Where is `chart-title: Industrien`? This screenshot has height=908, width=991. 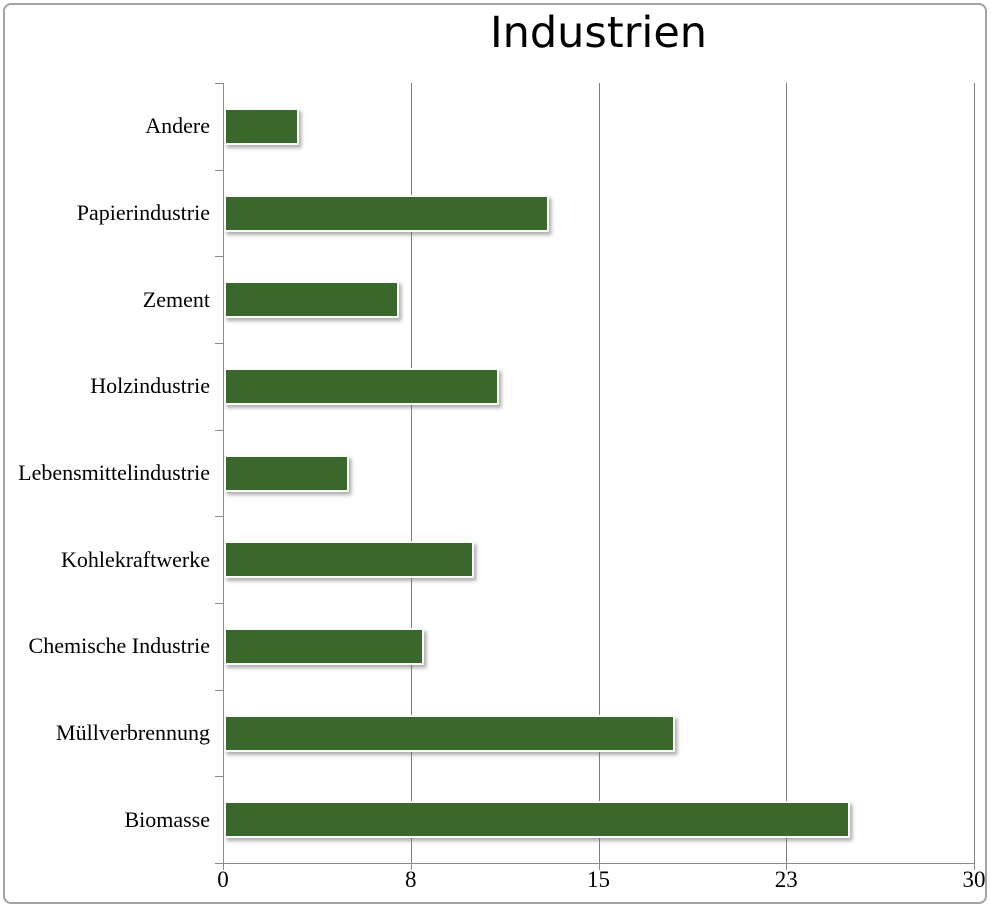 chart-title: Industrien is located at coordinates (598, 33).